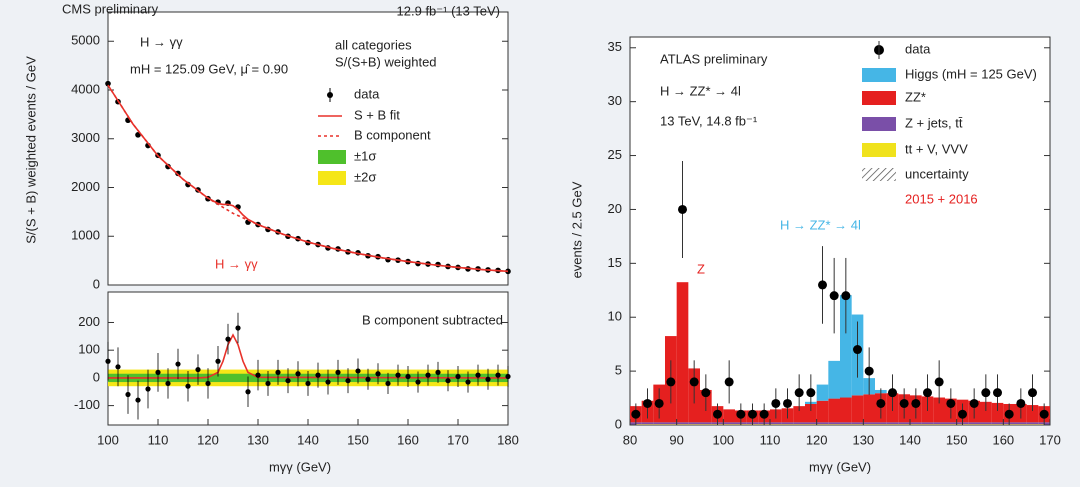 The width and height of the screenshot is (1080, 487). What do you see at coordinates (615, 262) in the screenshot?
I see `y-tick-label: 15` at bounding box center [615, 262].